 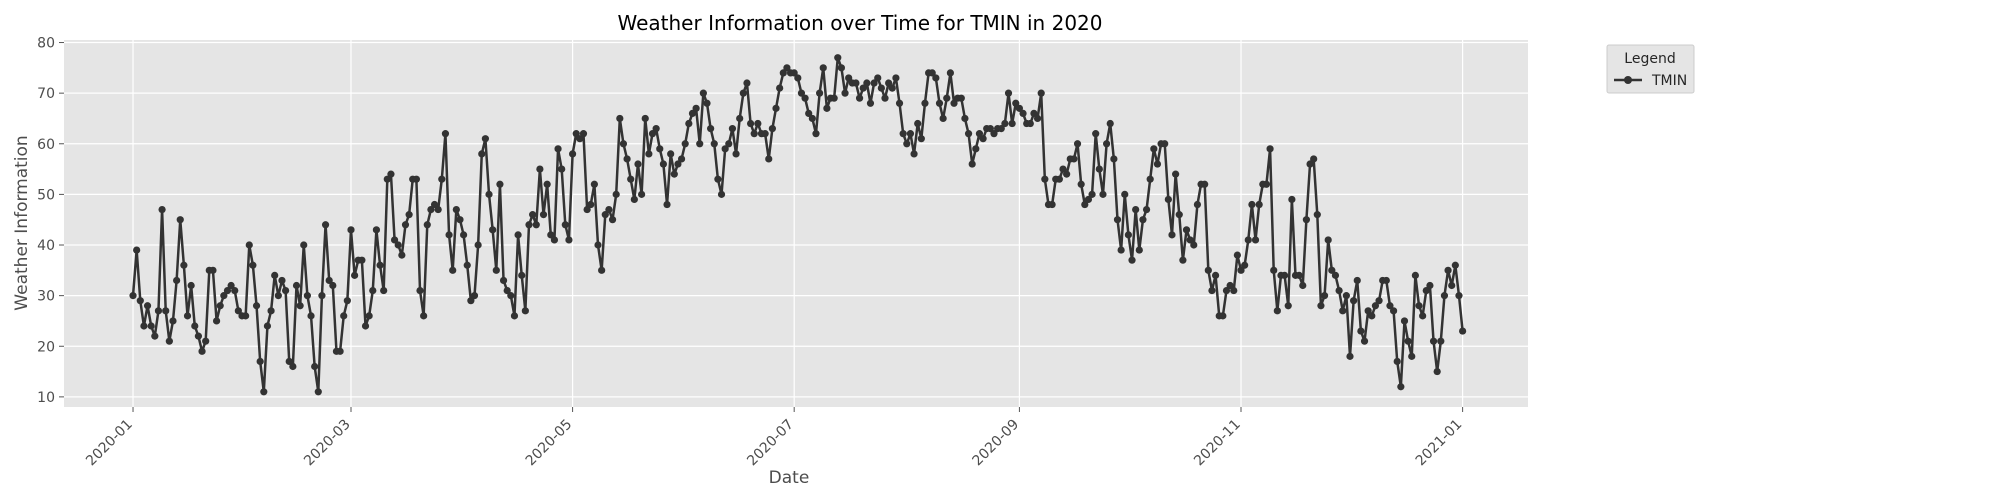 I want to click on x-axis-label: Date, so click(x=789, y=478).